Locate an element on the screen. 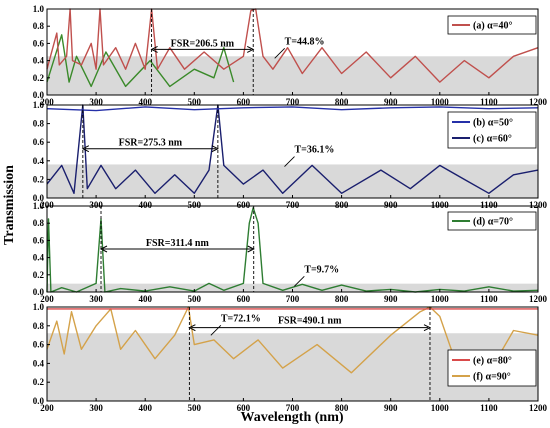 The width and height of the screenshot is (550, 428). fsr-label: FSR=206.5 nm is located at coordinates (203, 43).